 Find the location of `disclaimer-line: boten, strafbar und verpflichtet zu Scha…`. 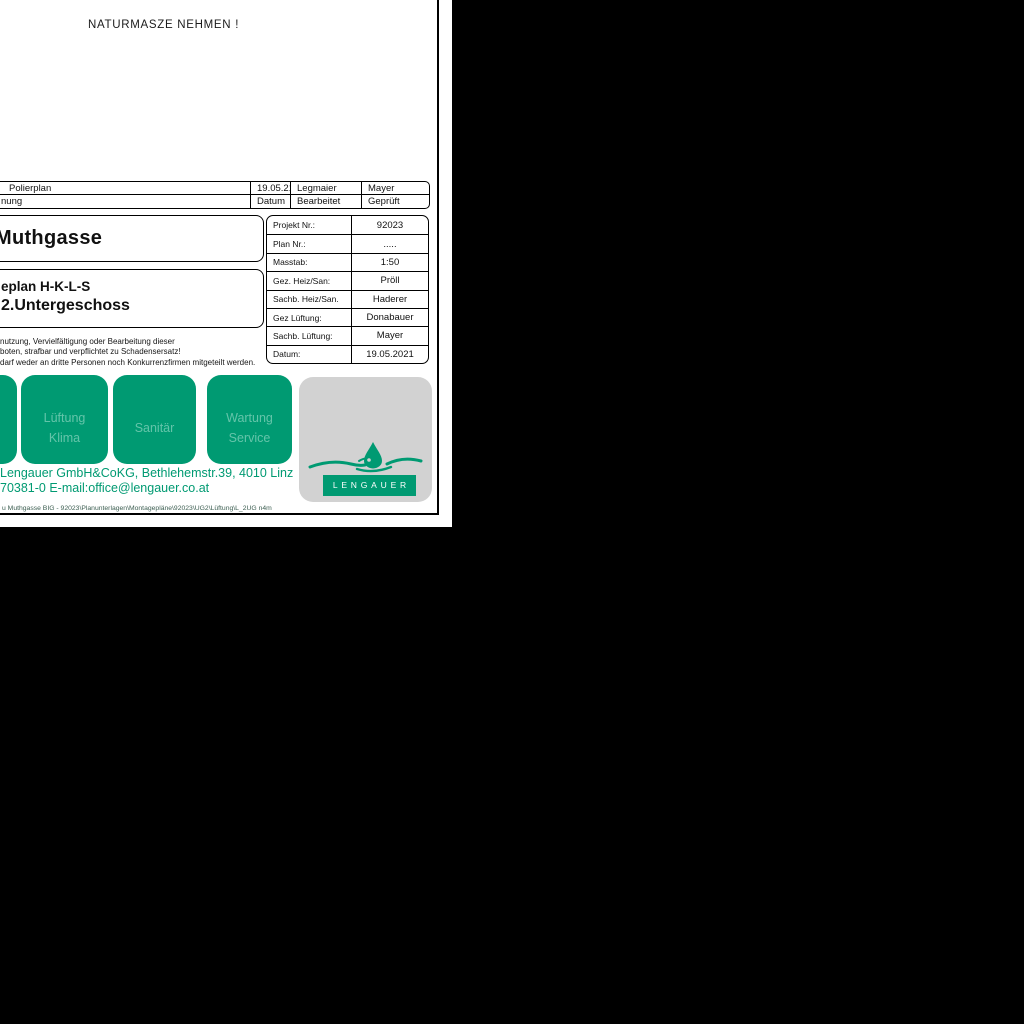

disclaimer-line: boten, strafbar und verpflichtet zu Scha… is located at coordinates (90, 352).